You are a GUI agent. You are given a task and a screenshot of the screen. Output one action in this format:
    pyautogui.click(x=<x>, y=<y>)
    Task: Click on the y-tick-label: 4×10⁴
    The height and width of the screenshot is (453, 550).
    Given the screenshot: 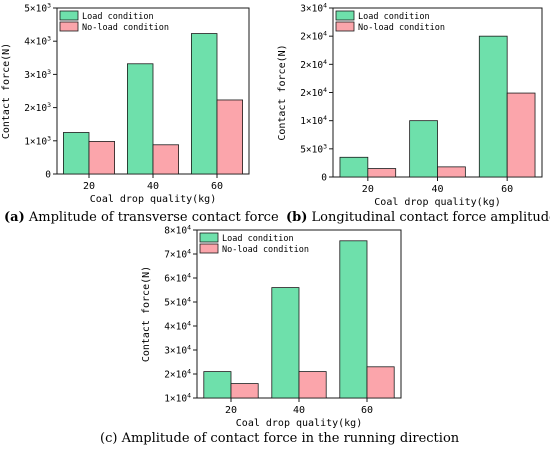 What is the action you would take?
    pyautogui.click(x=177, y=326)
    